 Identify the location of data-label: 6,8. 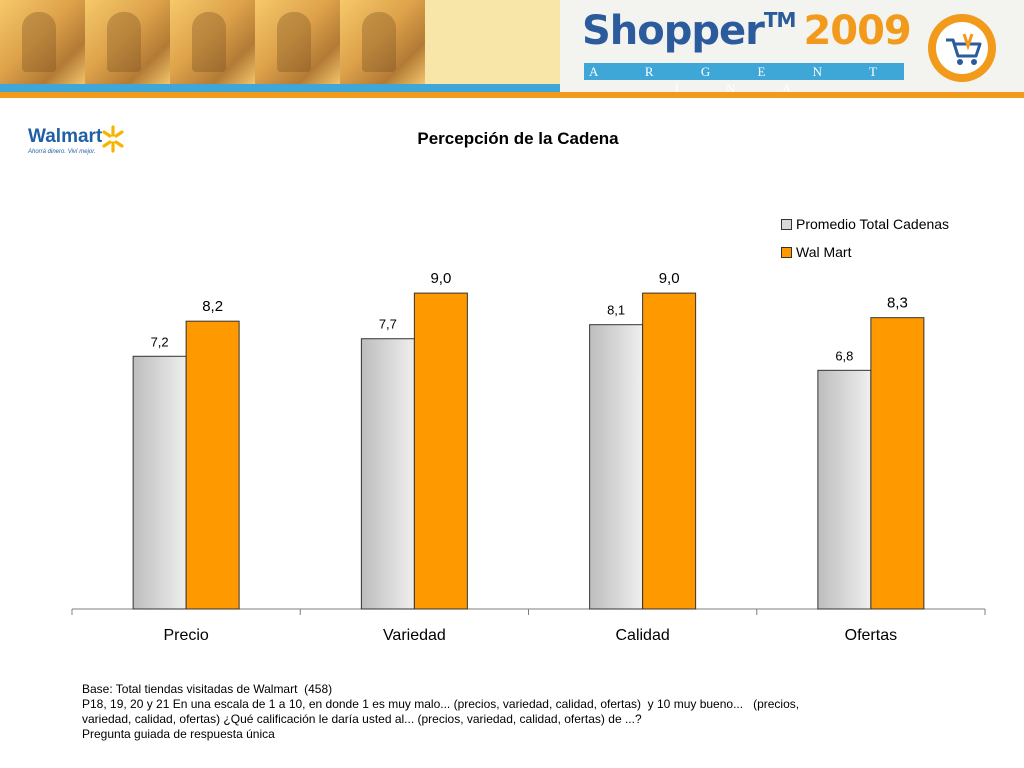
(844, 355).